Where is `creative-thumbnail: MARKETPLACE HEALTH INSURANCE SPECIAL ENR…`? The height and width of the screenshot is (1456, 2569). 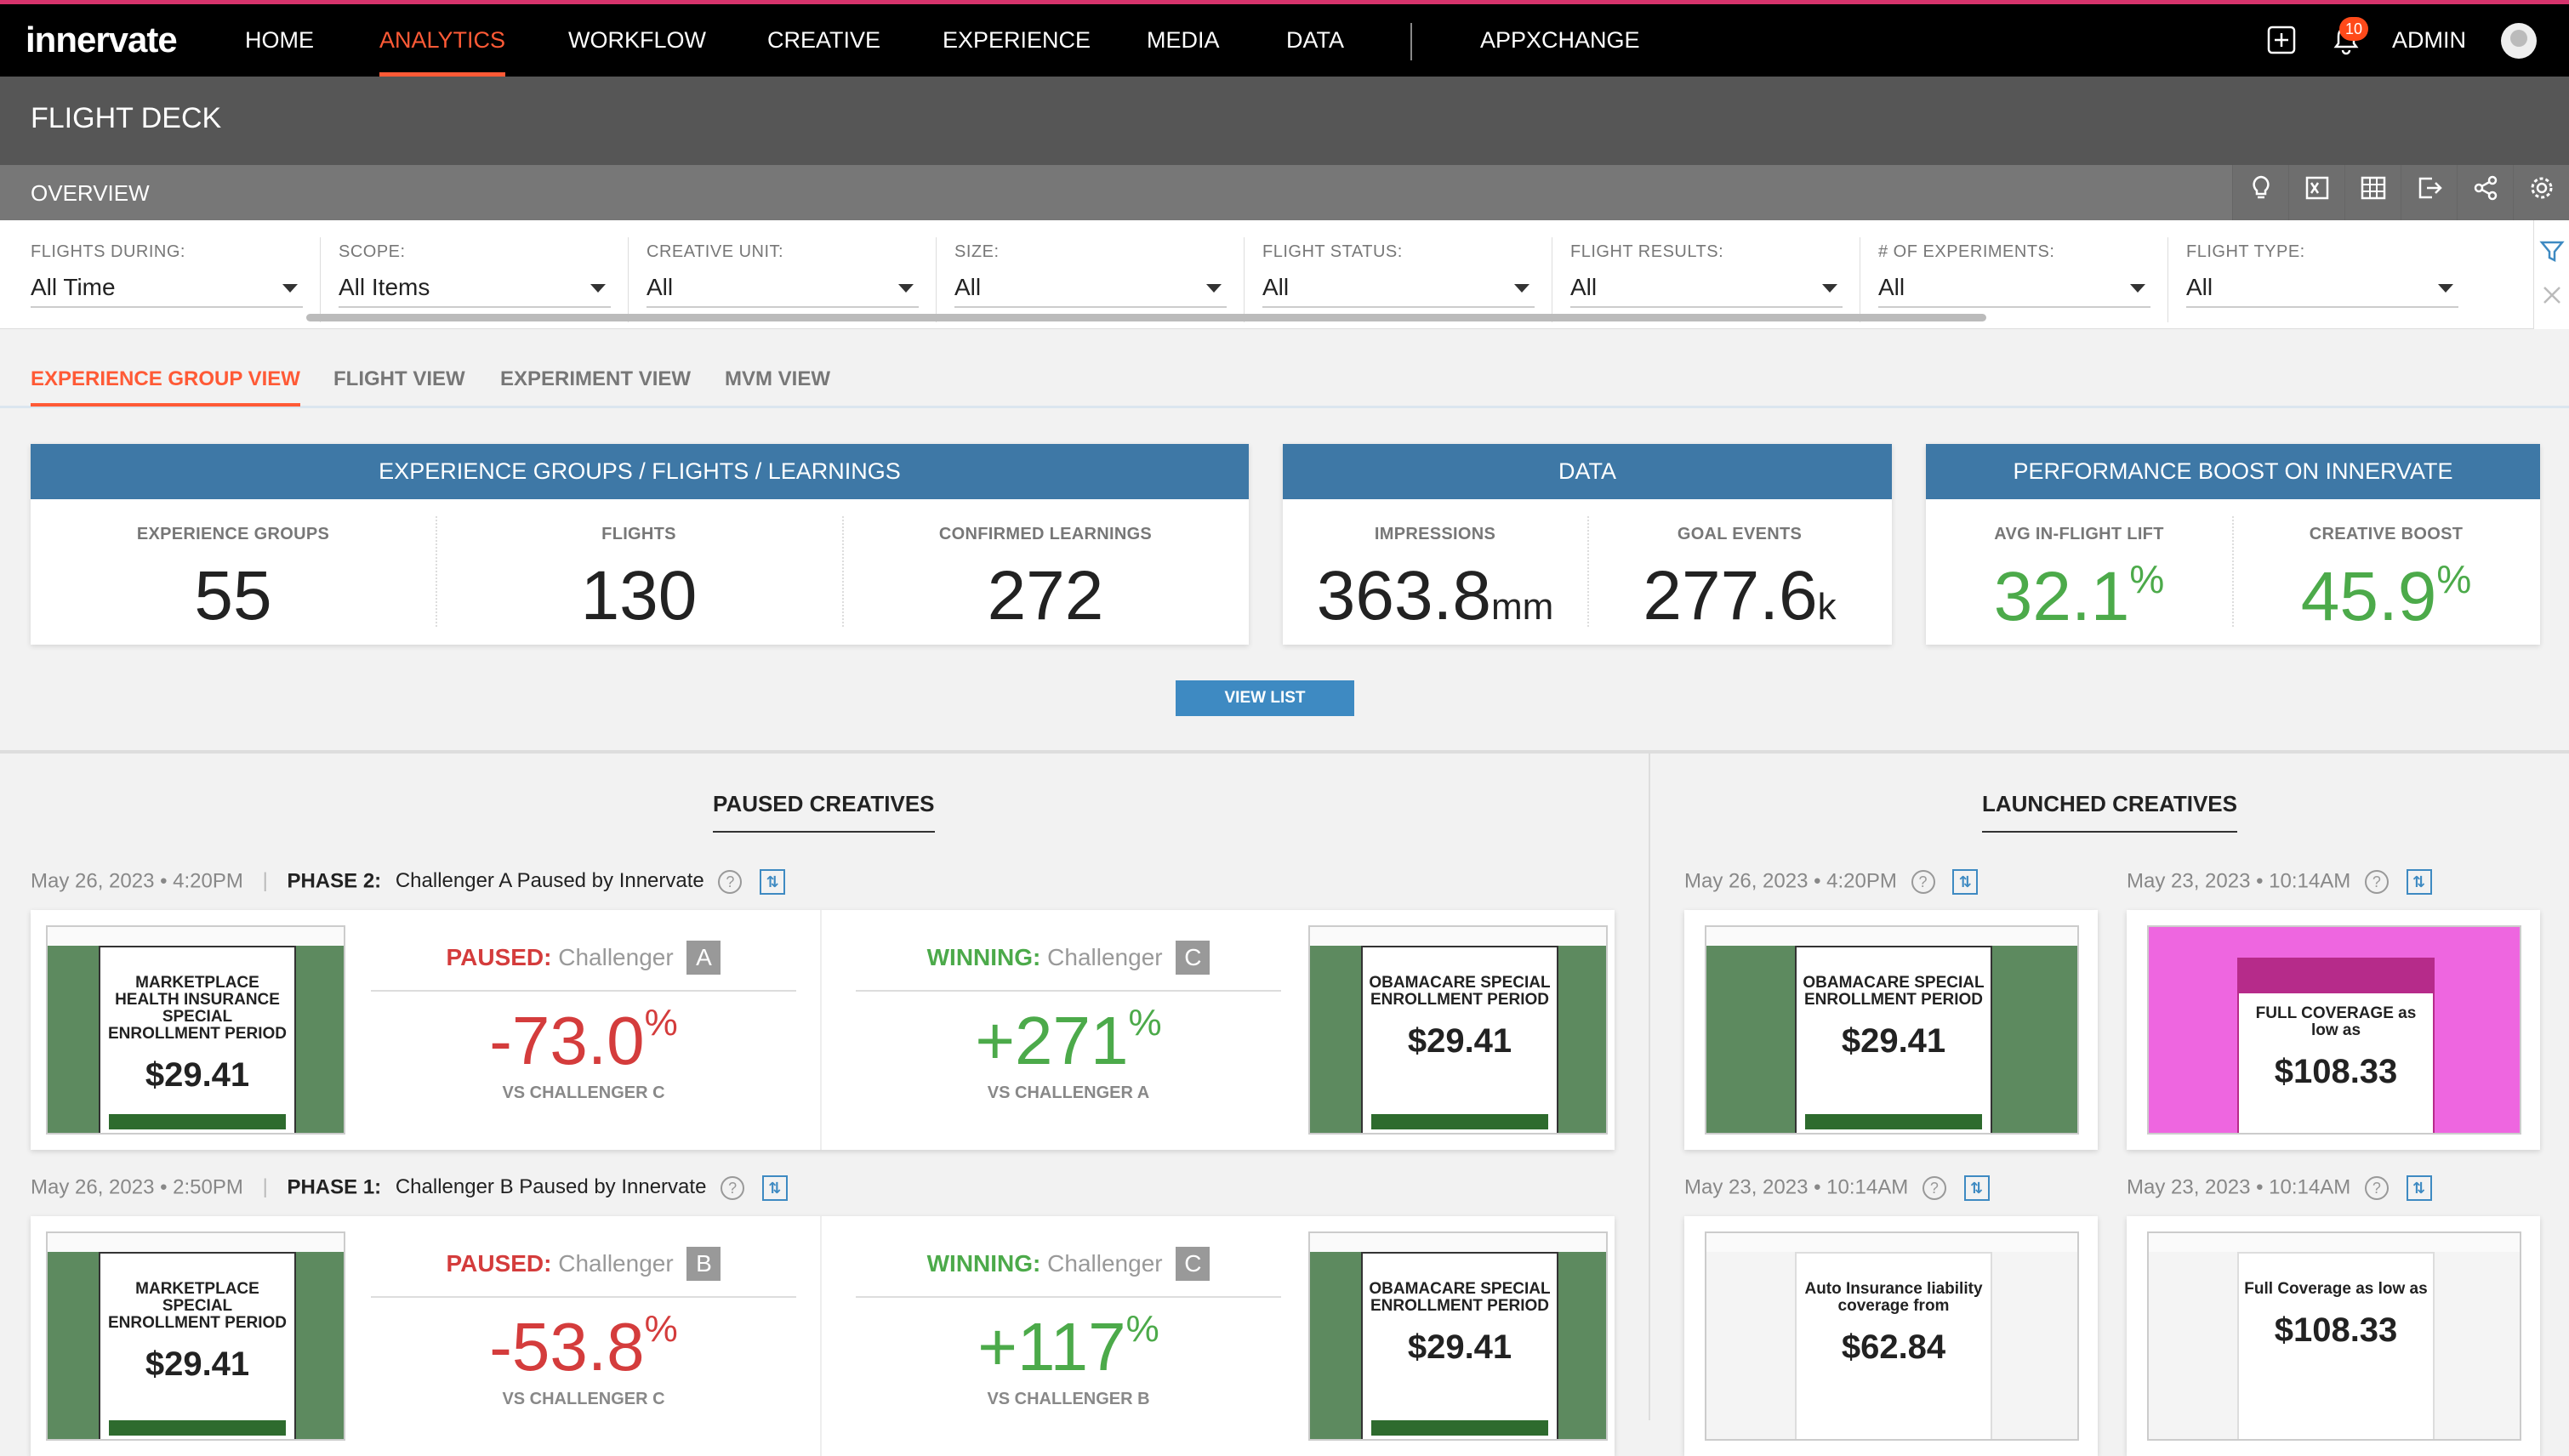
creative-thumbnail: MARKETPLACE HEALTH INSURANCE SPECIAL ENR… is located at coordinates (195, 1030).